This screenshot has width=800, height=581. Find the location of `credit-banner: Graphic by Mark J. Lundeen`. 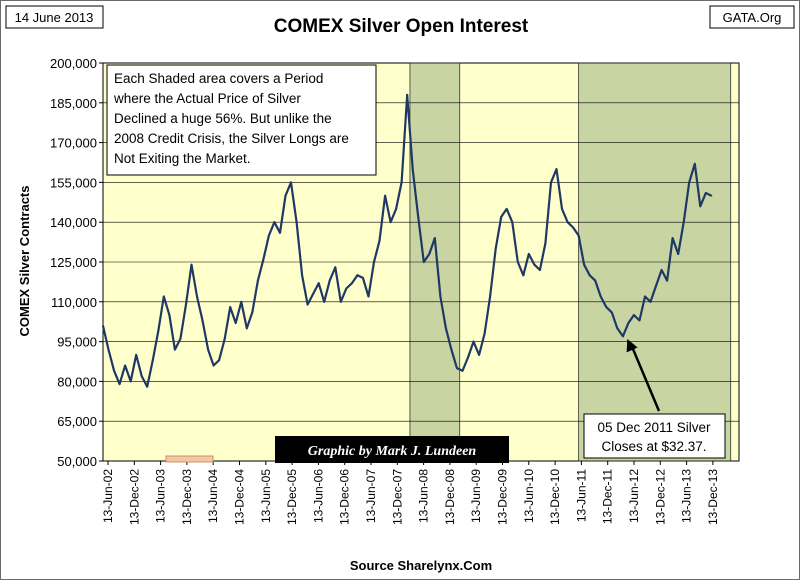

credit-banner: Graphic by Mark J. Lundeen is located at coordinates (392, 449).